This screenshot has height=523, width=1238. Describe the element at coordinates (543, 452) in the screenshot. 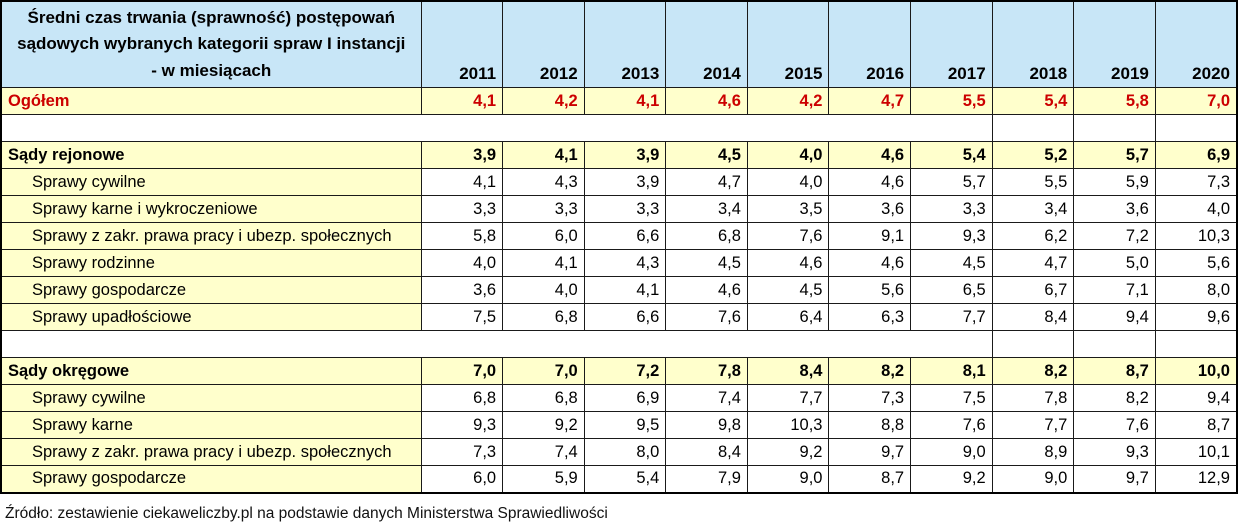

I see `value-cell-2012: 7,4` at that location.